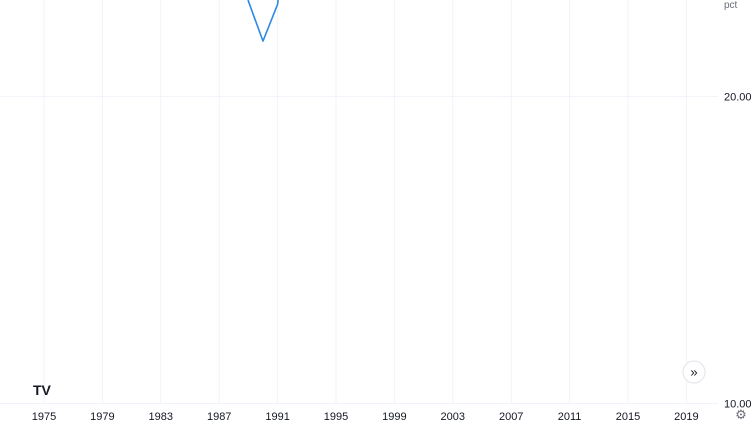  I want to click on logo: TV, so click(42, 390).